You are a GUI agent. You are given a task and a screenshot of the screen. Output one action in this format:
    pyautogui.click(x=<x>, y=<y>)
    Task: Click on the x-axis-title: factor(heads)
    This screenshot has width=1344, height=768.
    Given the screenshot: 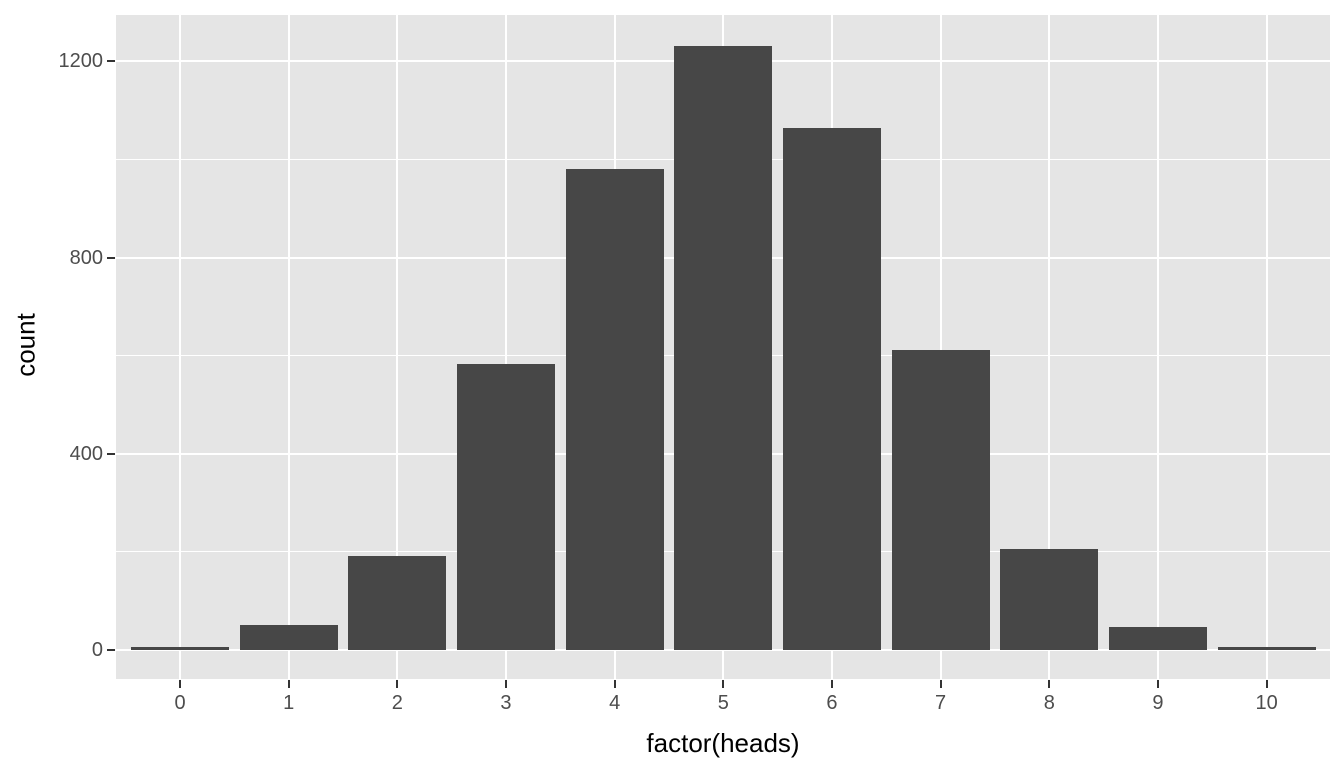 What is the action you would take?
    pyautogui.click(x=723, y=743)
    